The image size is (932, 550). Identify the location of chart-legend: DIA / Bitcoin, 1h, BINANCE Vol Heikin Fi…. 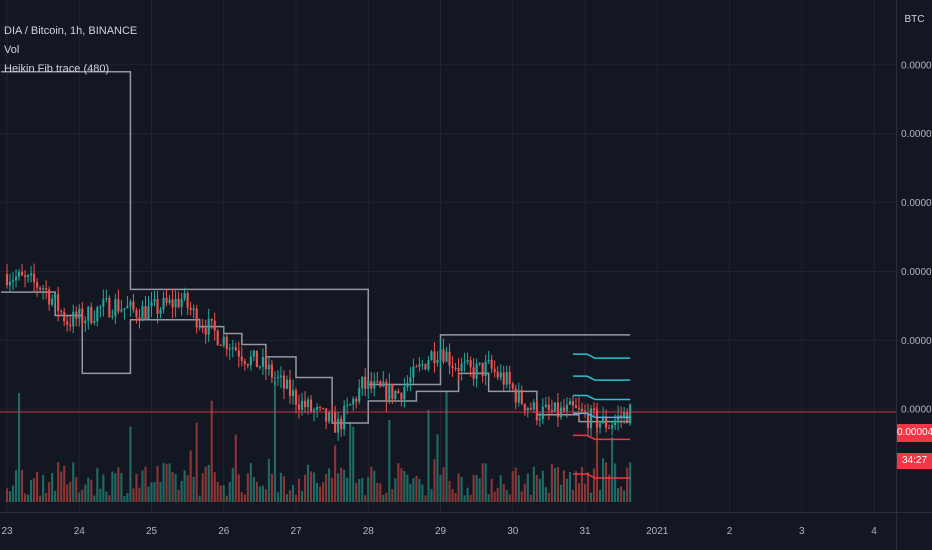
(70, 50).